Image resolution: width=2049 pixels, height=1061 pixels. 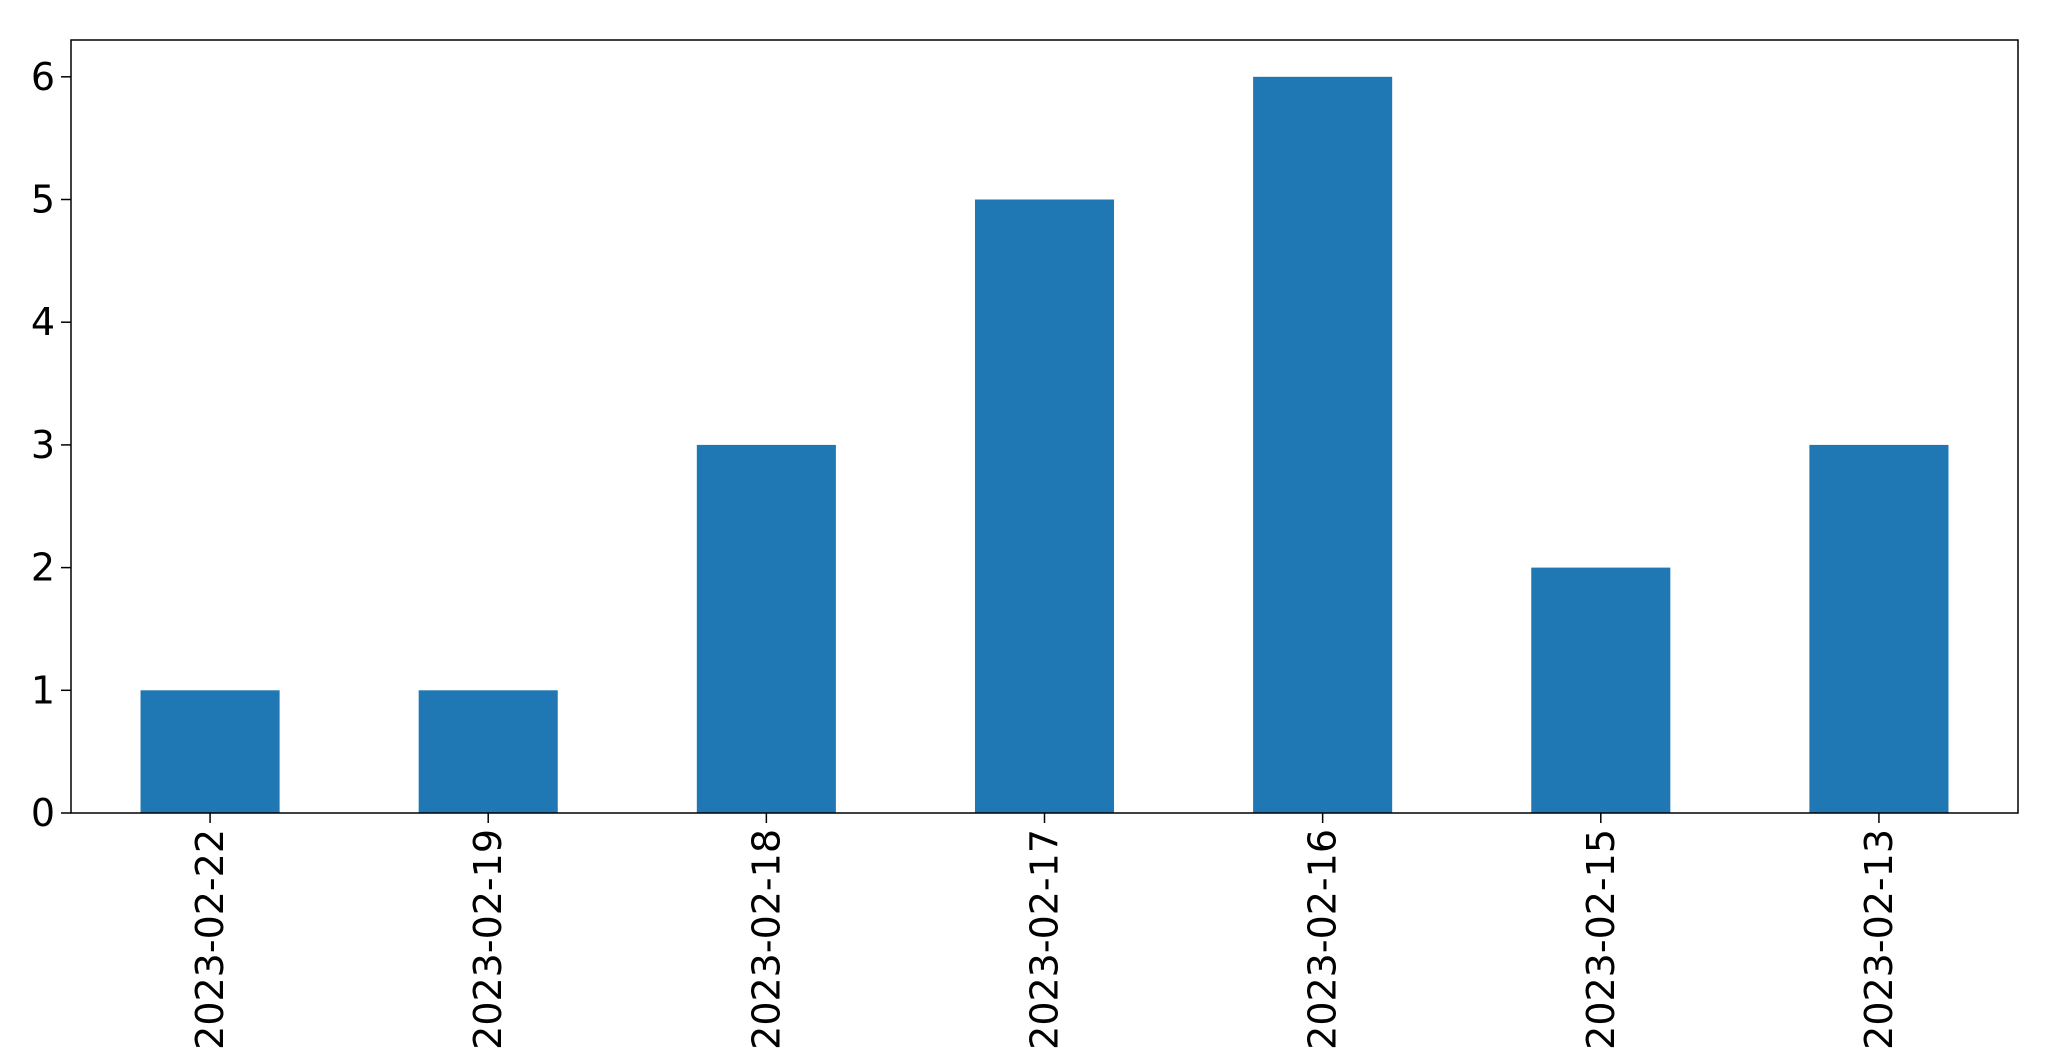 I want to click on x-tick-label: 2023-02-13, so click(x=1879, y=939).